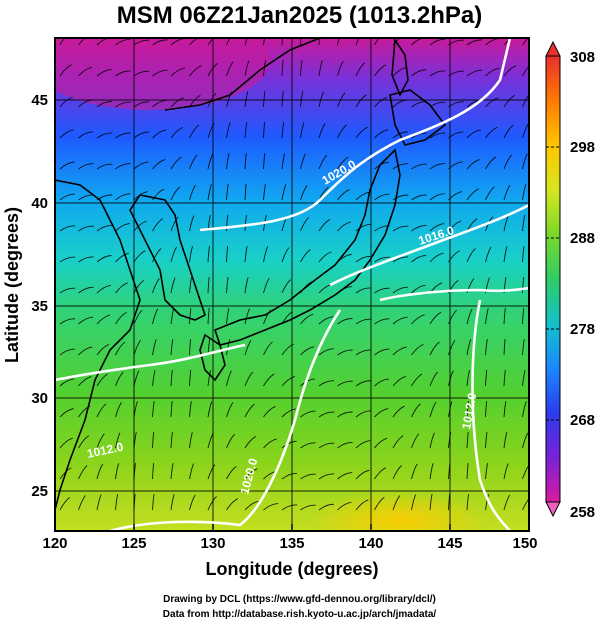 Image resolution: width=599 pixels, height=625 pixels. I want to click on colorbar-label: 298, so click(582, 147).